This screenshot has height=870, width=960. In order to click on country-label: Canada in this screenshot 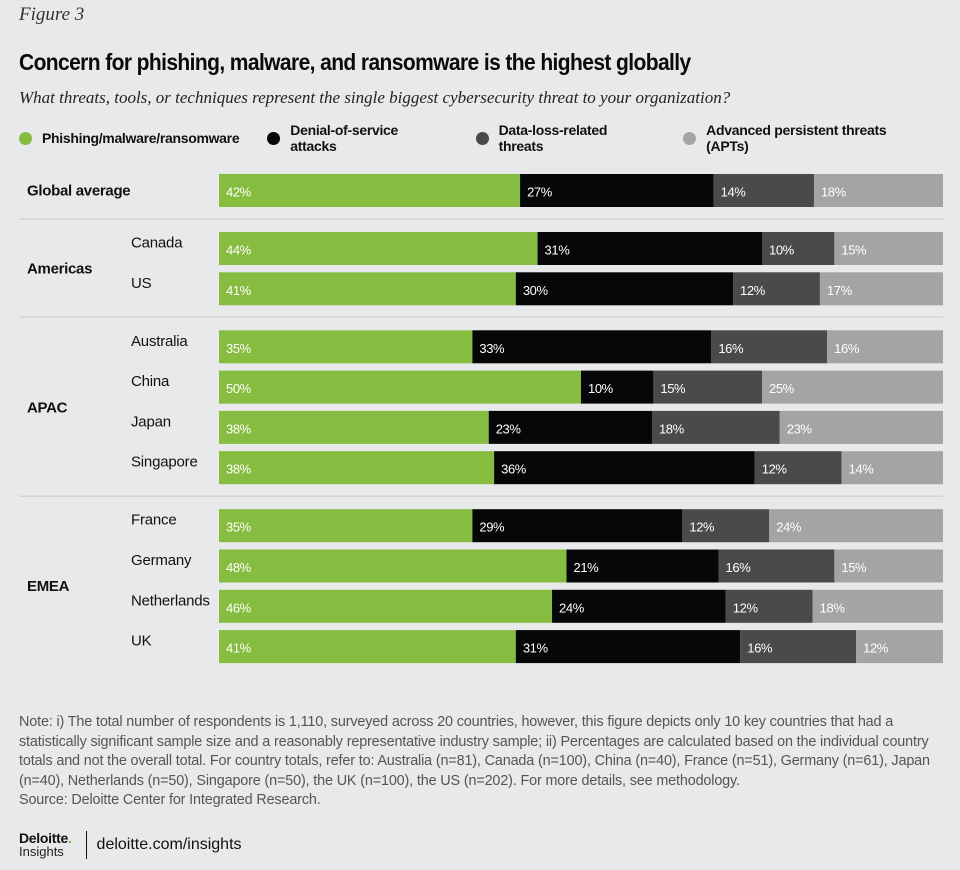, I will do `click(157, 243)`.